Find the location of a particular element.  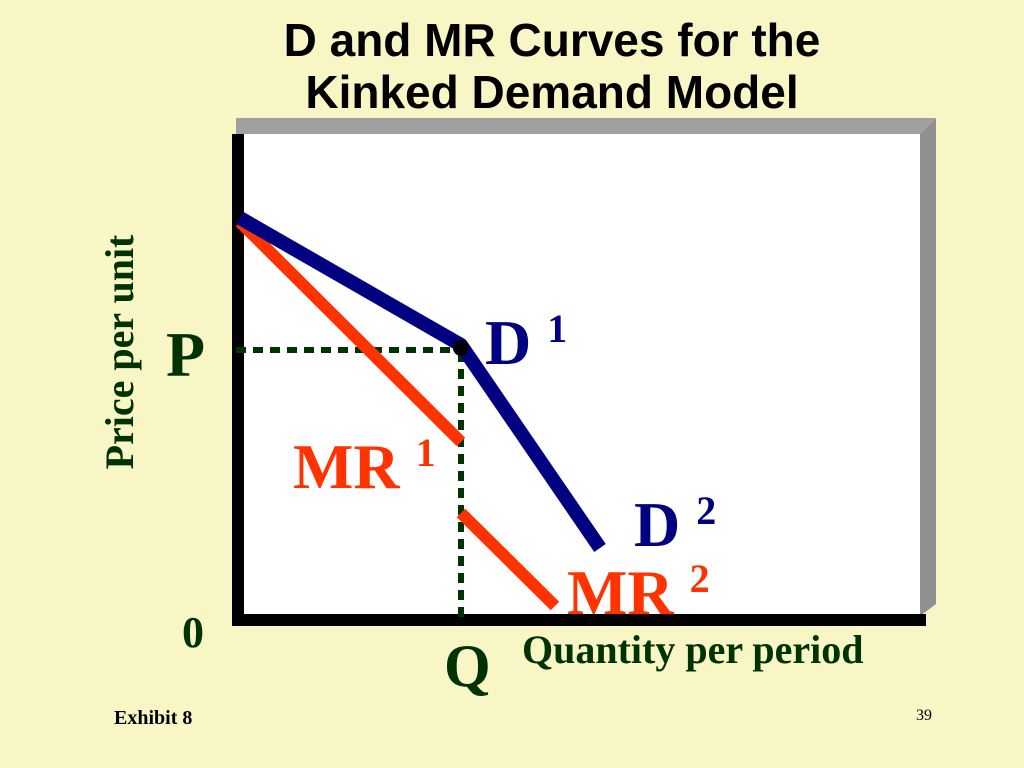

title-line-1: D and MR Curves for the is located at coordinates (552, 40).